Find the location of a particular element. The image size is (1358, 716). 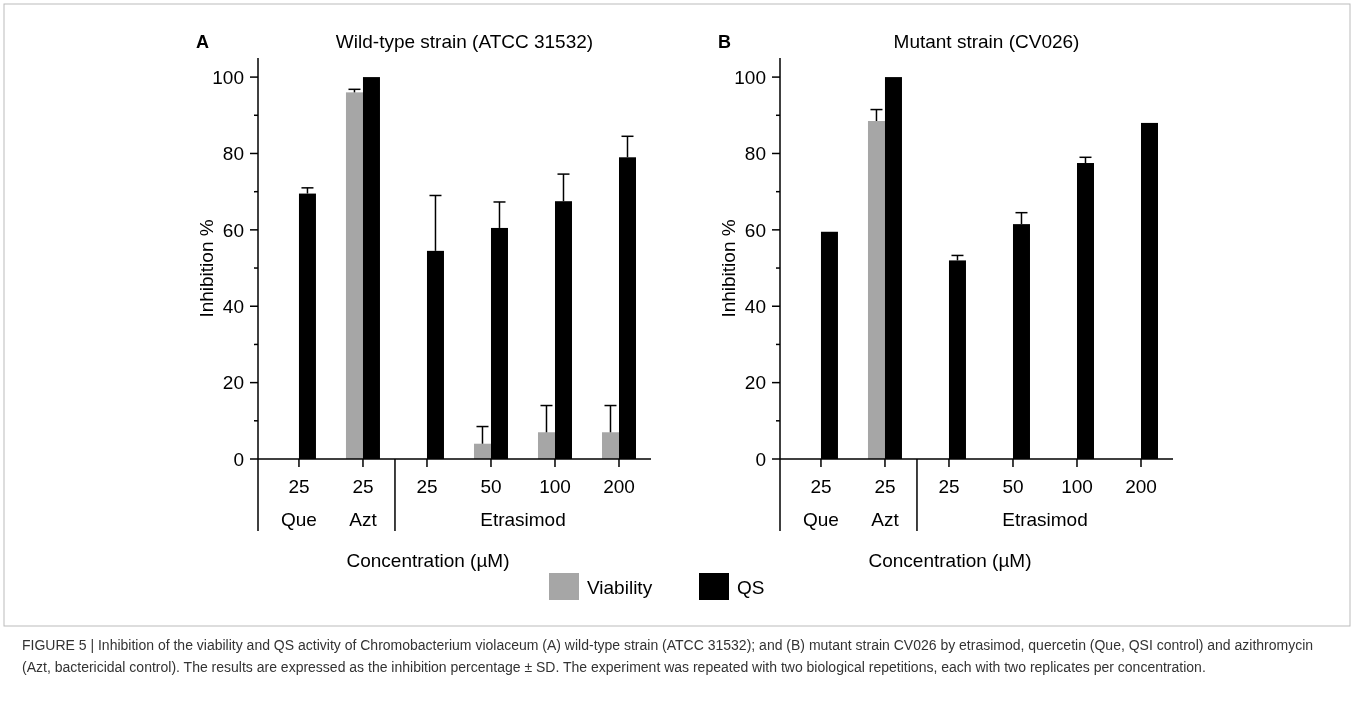

legend-label: Viability is located at coordinates (620, 587).